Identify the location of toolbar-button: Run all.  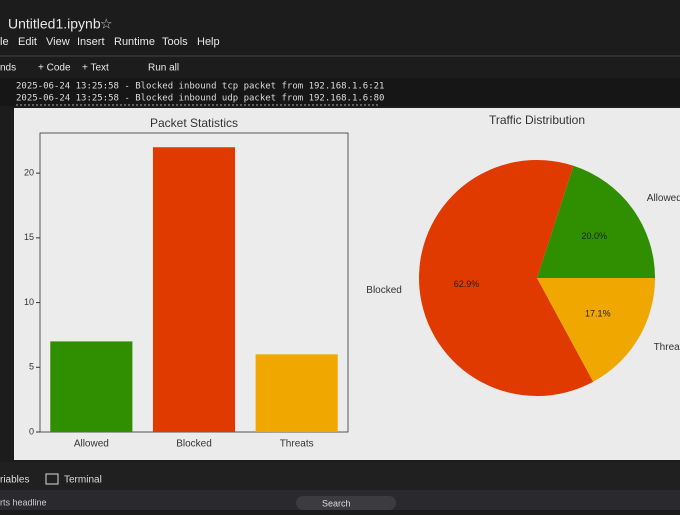
(163, 68).